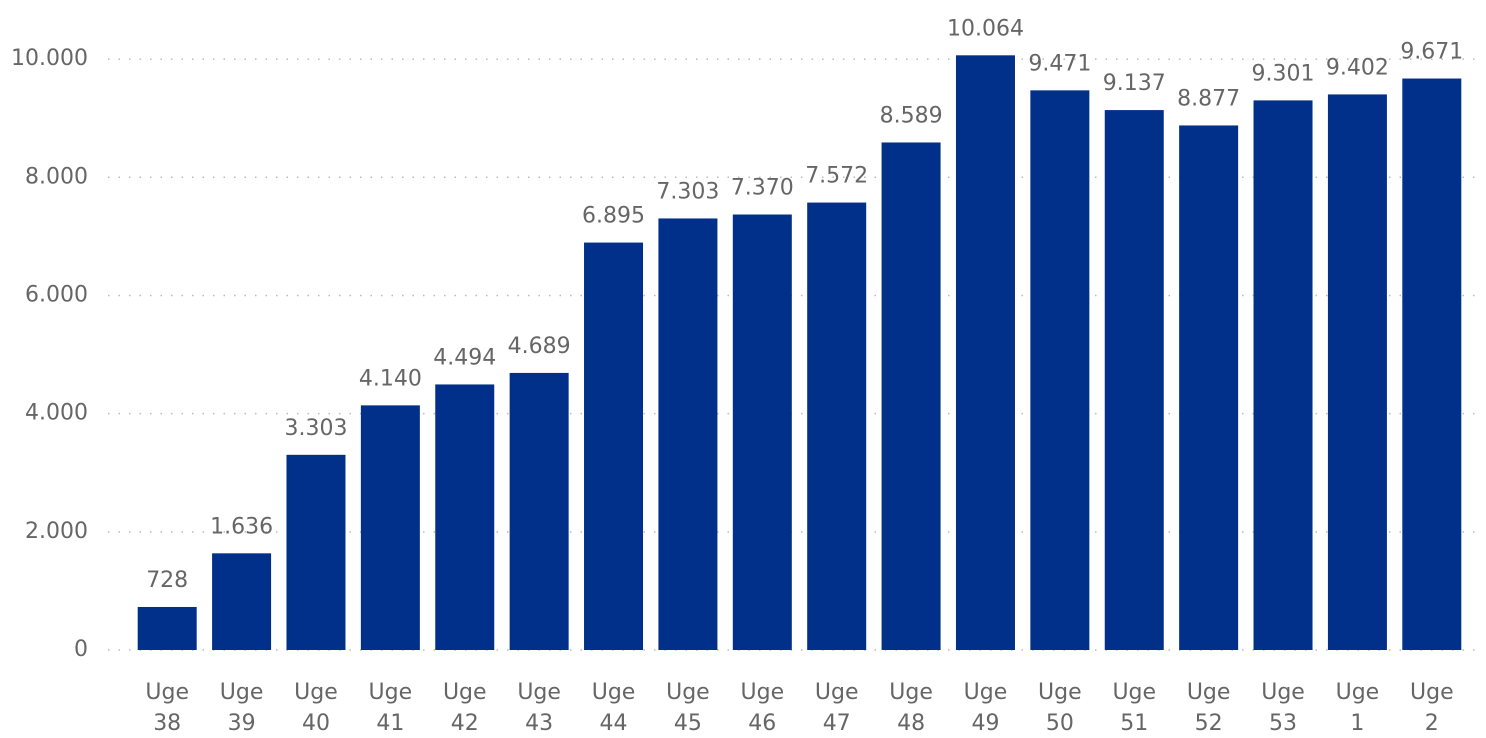 The image size is (1486, 738). I want to click on data-label: 9.301, so click(1283, 73).